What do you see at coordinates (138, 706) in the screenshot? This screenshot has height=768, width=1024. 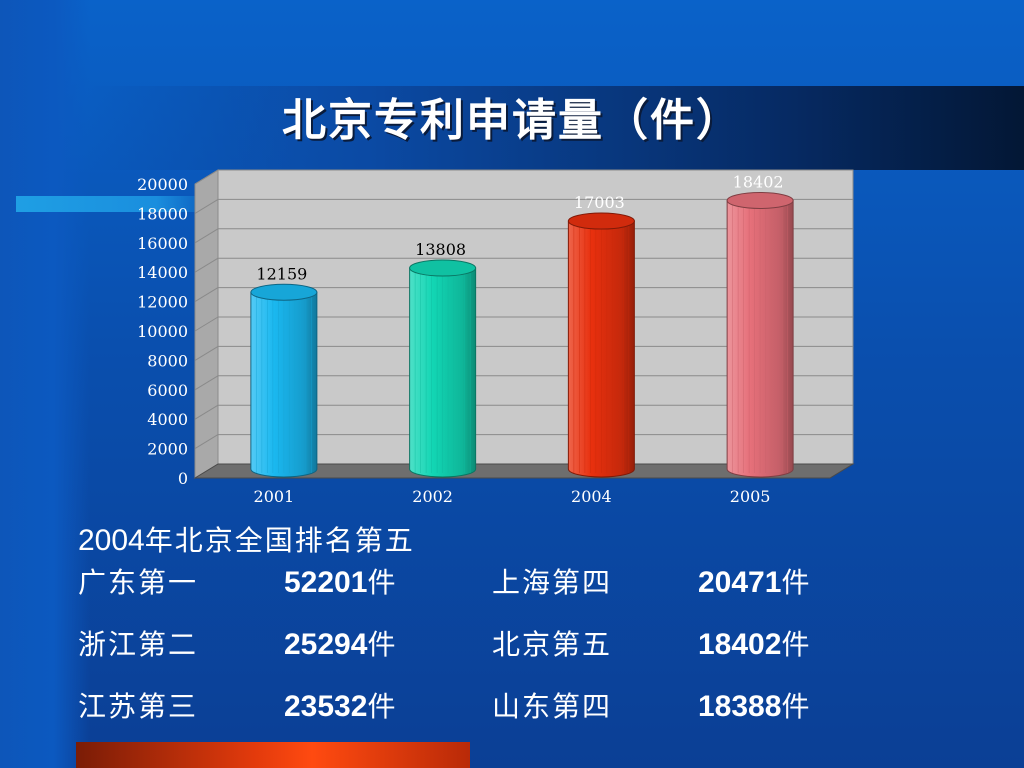 I see `rank-row-3-left-name: 江苏第三` at bounding box center [138, 706].